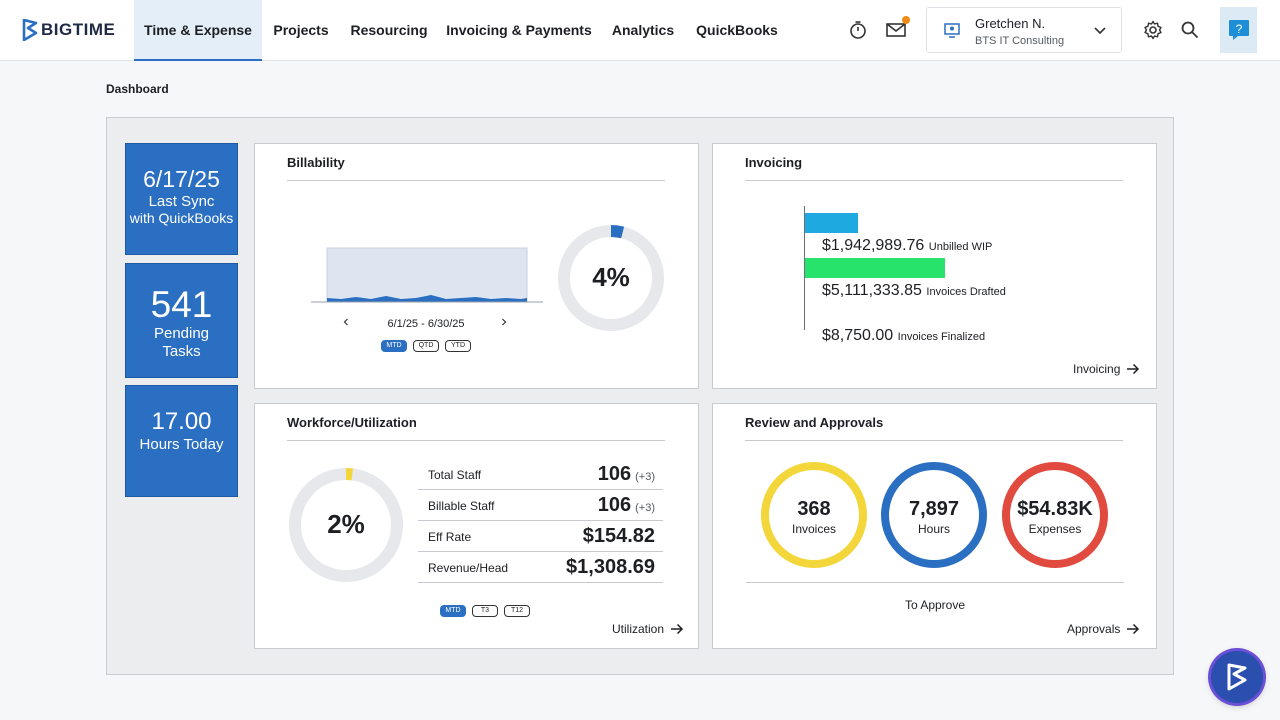 The image size is (1280, 720). I want to click on invoices-drafted-row: $5,111,333.85 Invoices Drafted, so click(914, 291).